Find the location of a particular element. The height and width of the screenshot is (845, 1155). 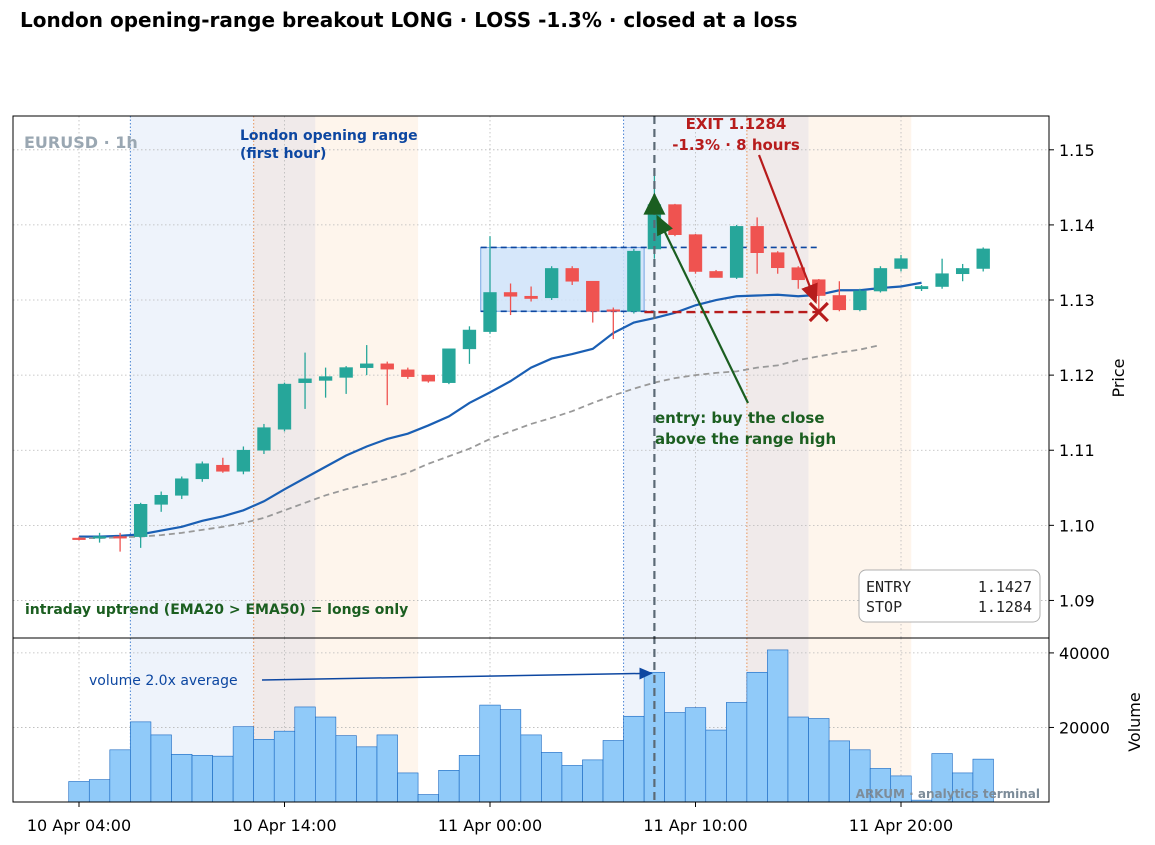

entry-marker is located at coordinates (654, 203).